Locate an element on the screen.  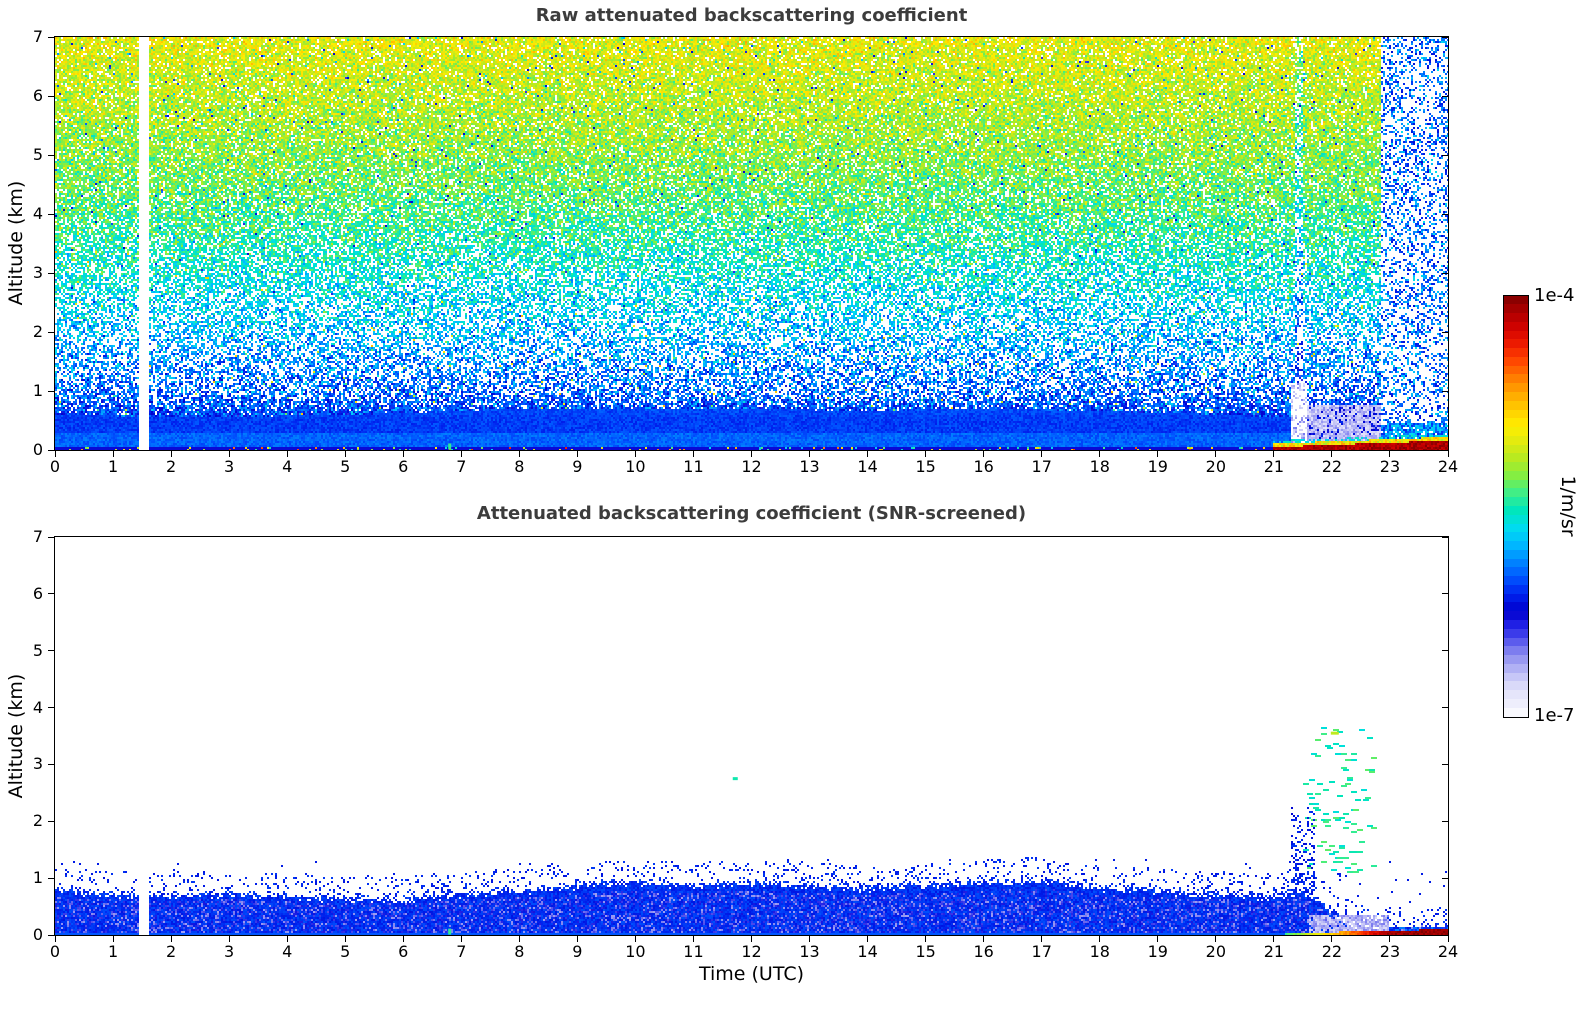
x-tick-label: 1 is located at coordinates (113, 951).